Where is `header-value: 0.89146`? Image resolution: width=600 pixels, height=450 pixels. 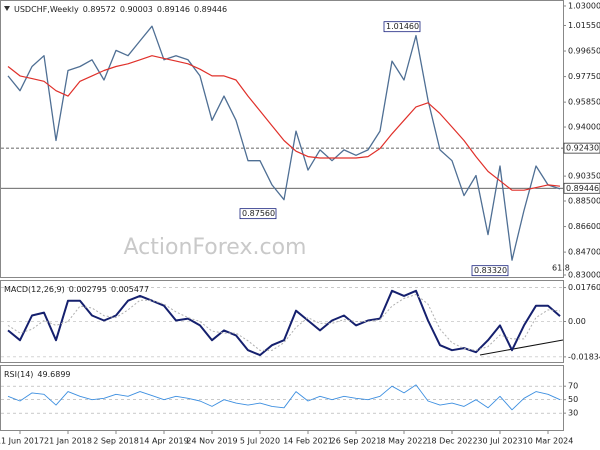 header-value: 0.89146 is located at coordinates (173, 9).